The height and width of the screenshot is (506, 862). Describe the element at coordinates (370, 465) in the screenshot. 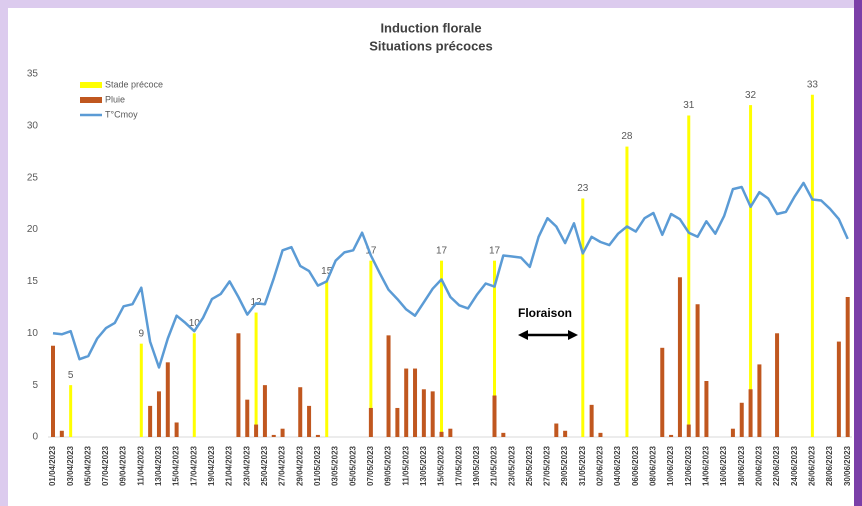

I see `x-tick-label: 07/05/2023` at that location.